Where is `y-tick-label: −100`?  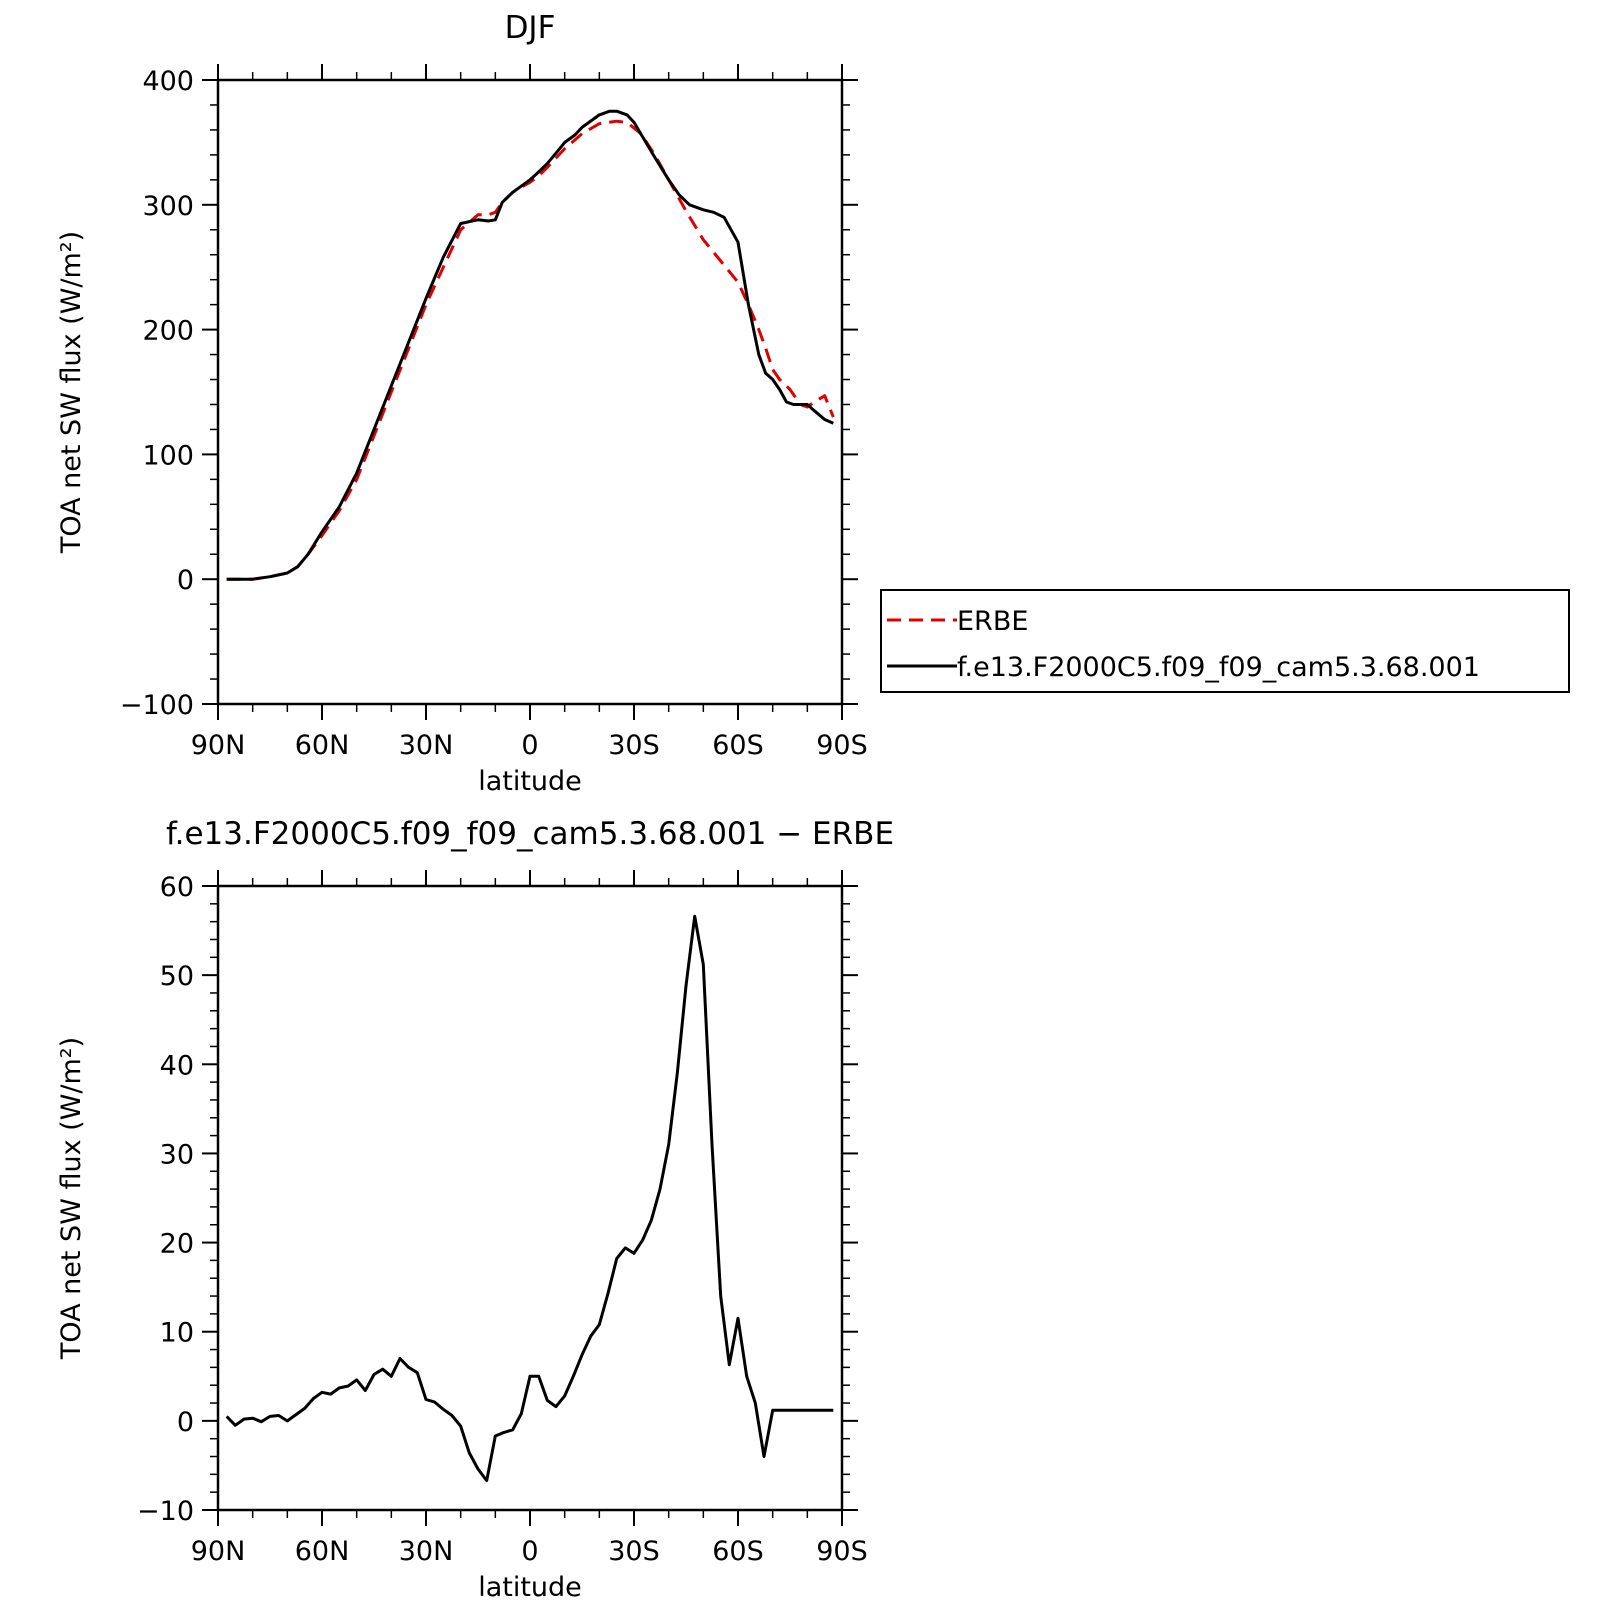 y-tick-label: −100 is located at coordinates (157, 705).